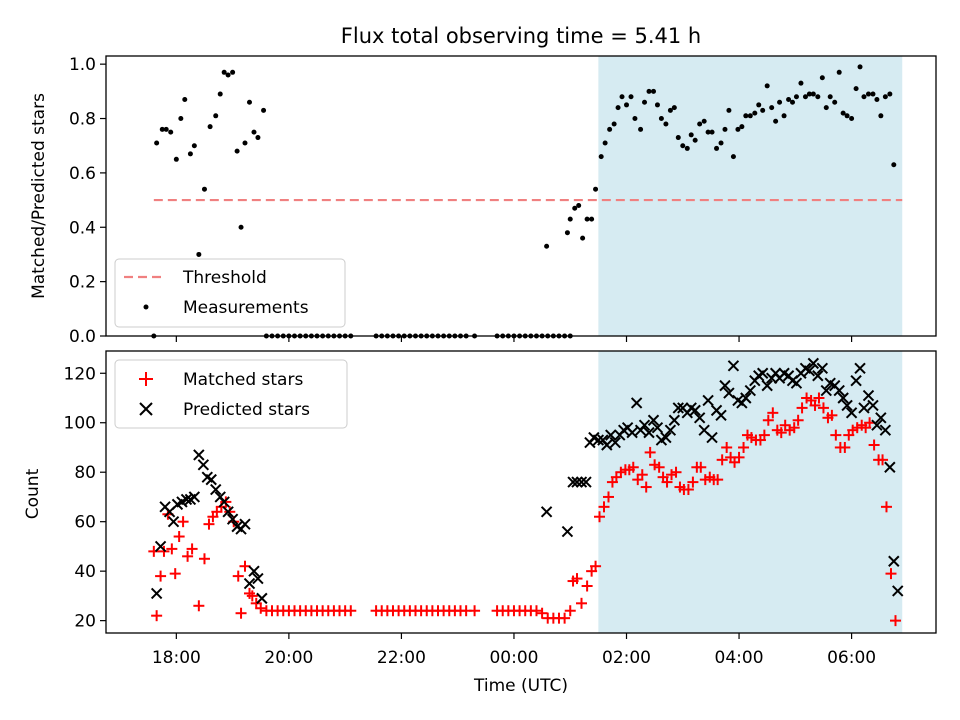 This screenshot has width=960, height=720. Describe the element at coordinates (85, 473) in the screenshot. I see `bottom-y-tick-label: 80` at that location.